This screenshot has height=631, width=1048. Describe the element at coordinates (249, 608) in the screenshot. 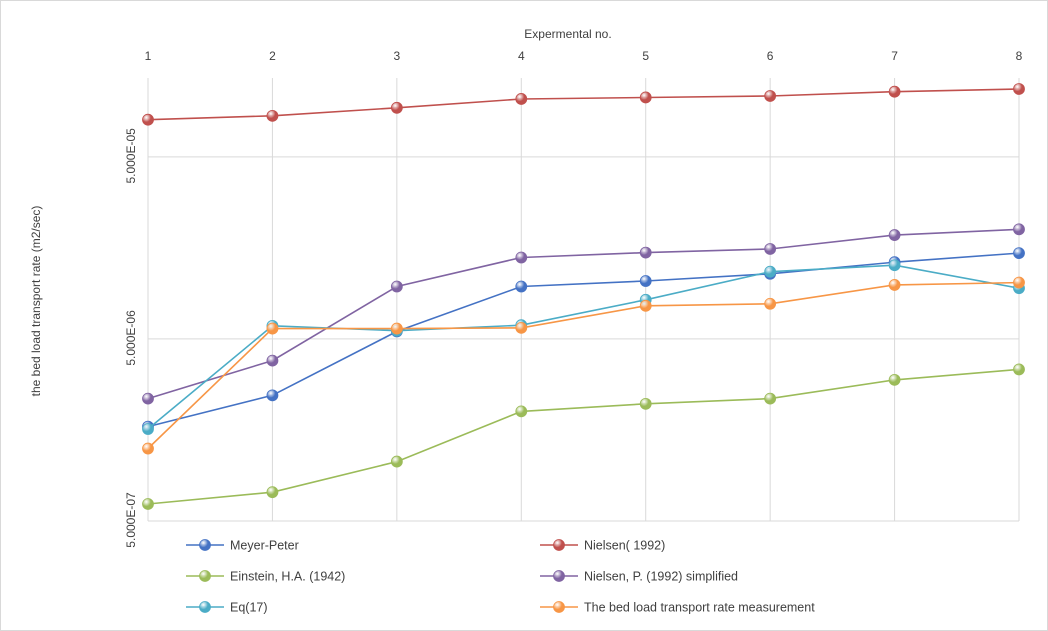

I see `legend-label: Eq(17)` at that location.